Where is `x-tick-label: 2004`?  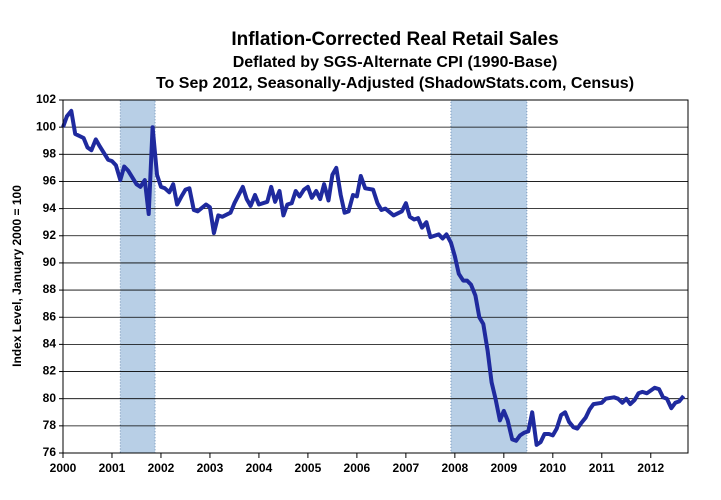 x-tick-label: 2004 is located at coordinates (259, 468).